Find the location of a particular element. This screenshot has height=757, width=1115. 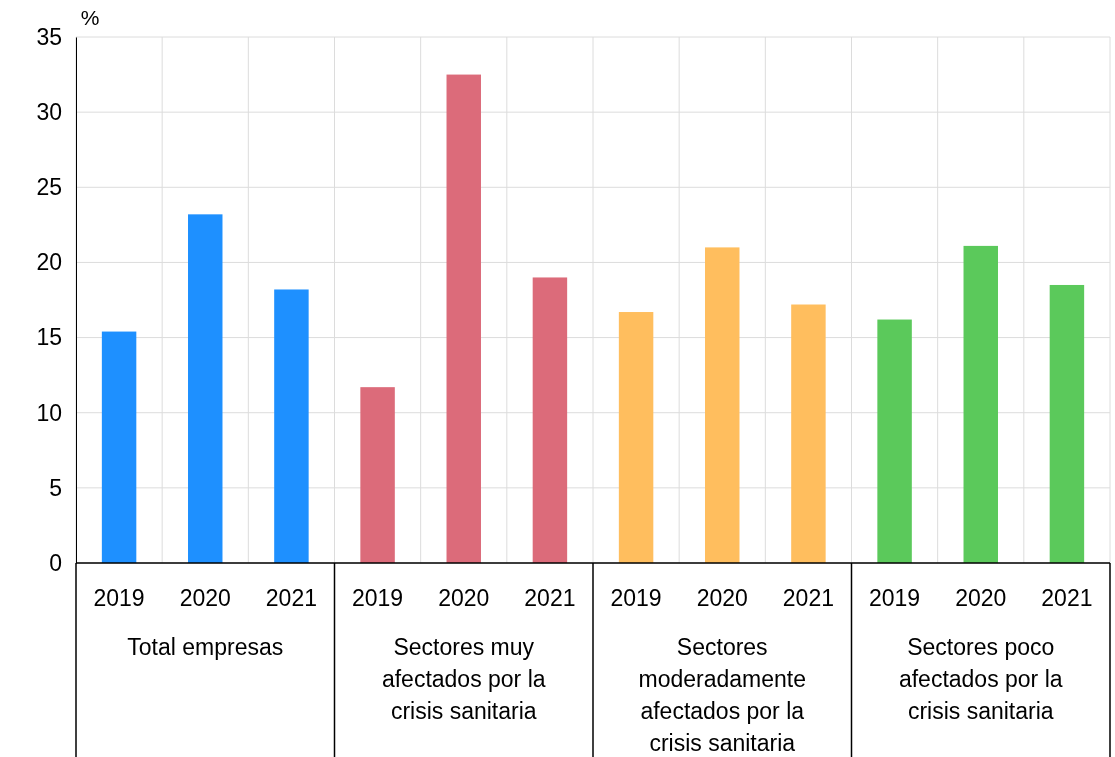

y-axis-title: % is located at coordinates (90, 17).